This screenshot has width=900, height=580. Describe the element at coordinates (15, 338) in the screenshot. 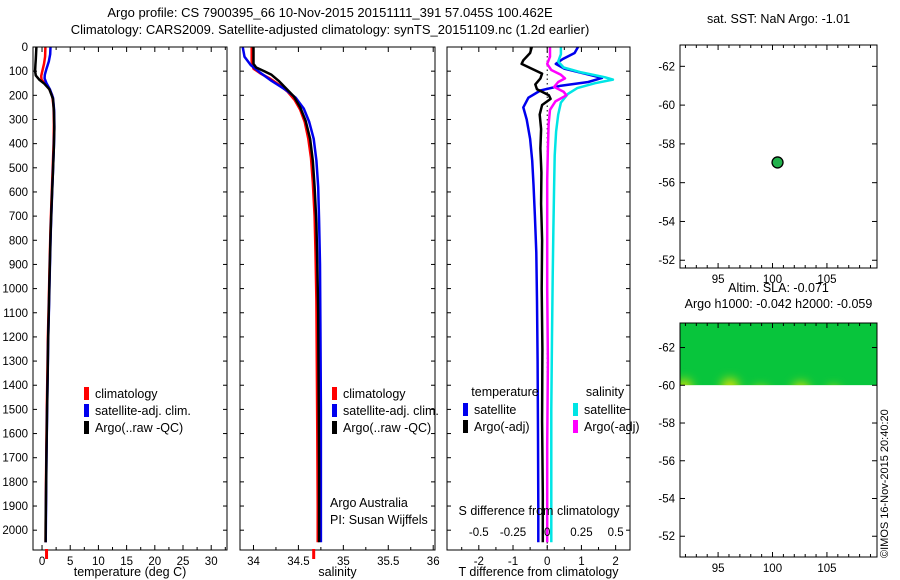

I see `svg-text: 1200` at that location.